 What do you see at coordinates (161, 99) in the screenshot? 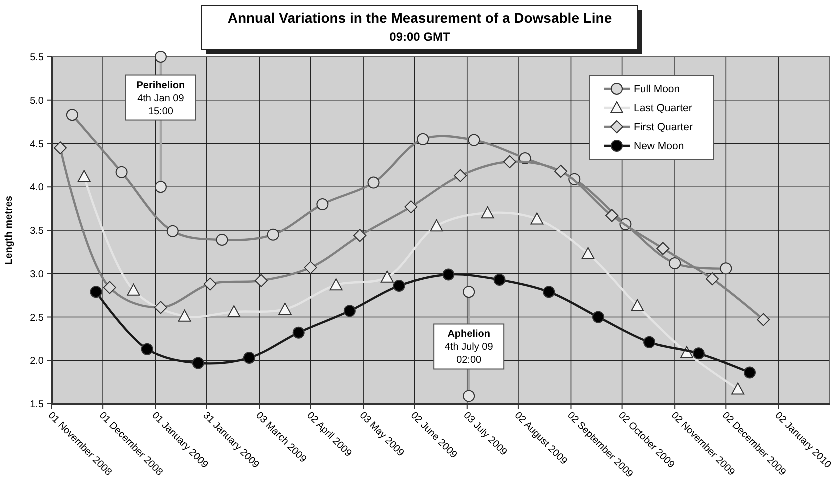
I see `annotation: Perihelion 4th Jan 09 15:00` at bounding box center [161, 99].